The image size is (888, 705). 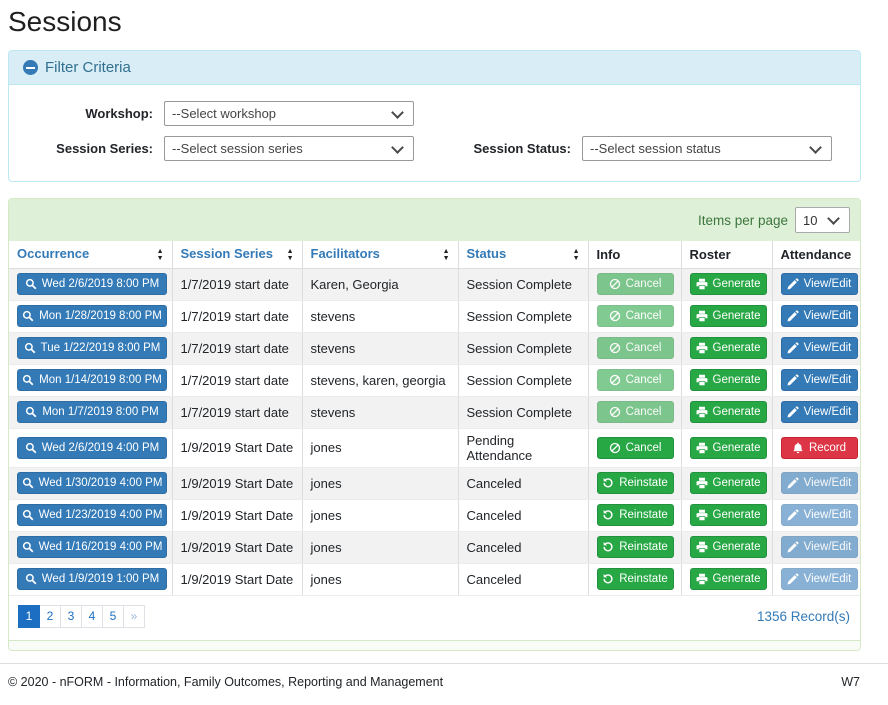 I want to click on page-button-»: », so click(x=134, y=616).